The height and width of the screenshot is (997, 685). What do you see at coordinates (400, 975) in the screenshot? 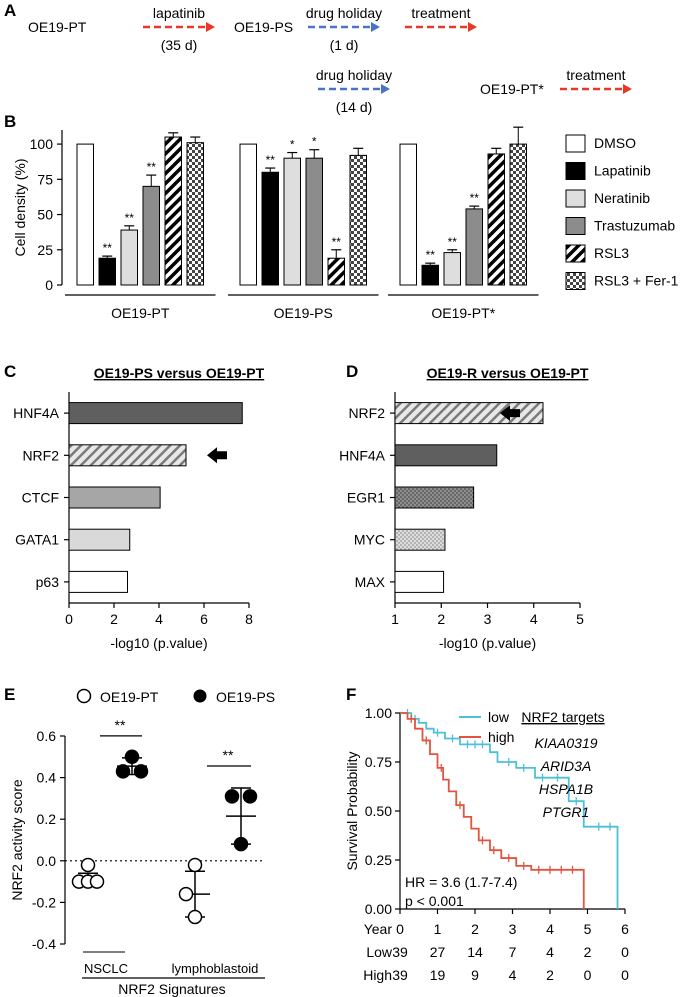
I see `risk-table-value: 39` at bounding box center [400, 975].